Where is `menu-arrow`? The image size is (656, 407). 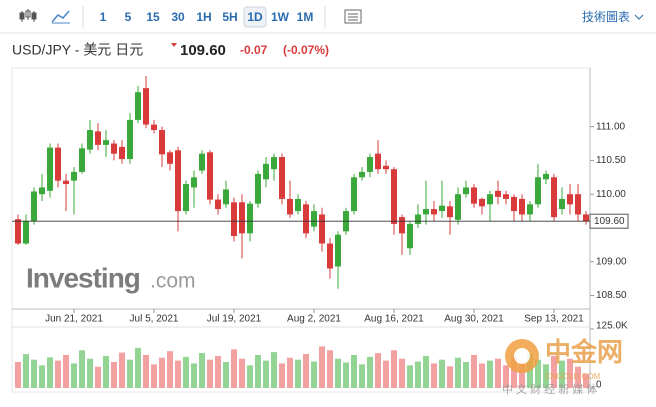
menu-arrow is located at coordinates (639, 17).